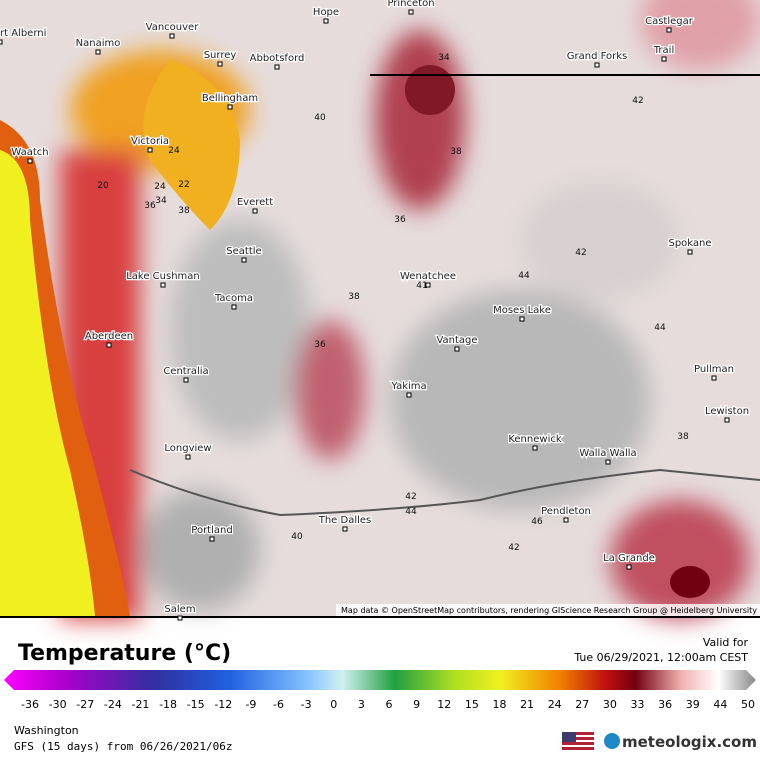  I want to click on legend-tick: 18, so click(499, 704).